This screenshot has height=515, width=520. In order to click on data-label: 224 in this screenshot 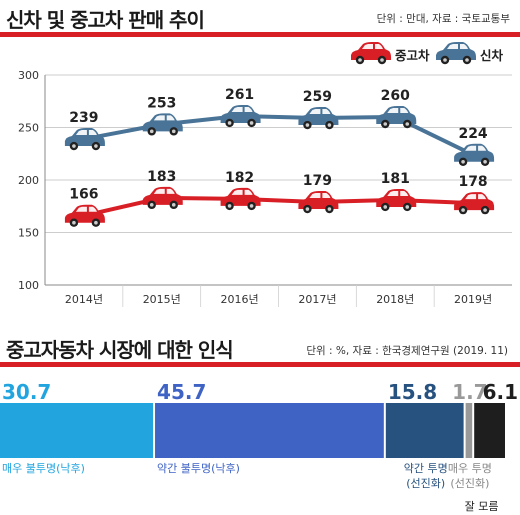, I will do `click(472, 134)`.